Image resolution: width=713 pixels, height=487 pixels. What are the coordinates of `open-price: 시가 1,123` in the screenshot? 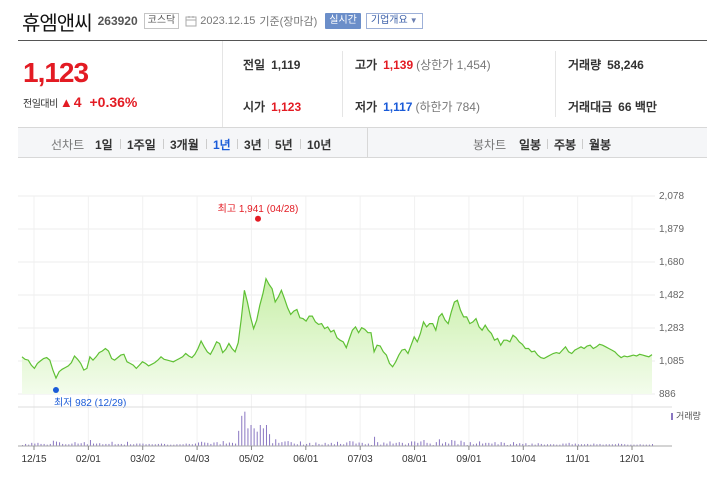 It's located at (272, 106).